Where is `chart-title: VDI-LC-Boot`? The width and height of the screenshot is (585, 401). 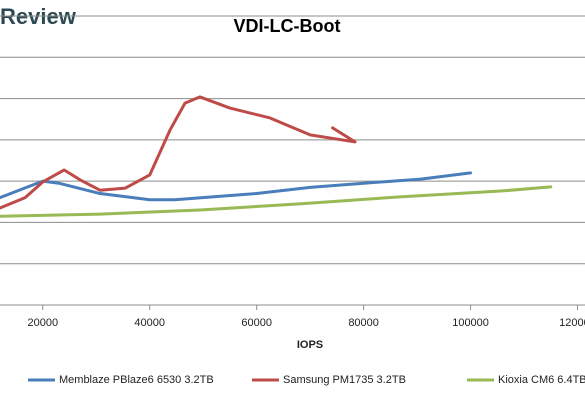
chart-title: VDI-LC-Boot is located at coordinates (287, 26).